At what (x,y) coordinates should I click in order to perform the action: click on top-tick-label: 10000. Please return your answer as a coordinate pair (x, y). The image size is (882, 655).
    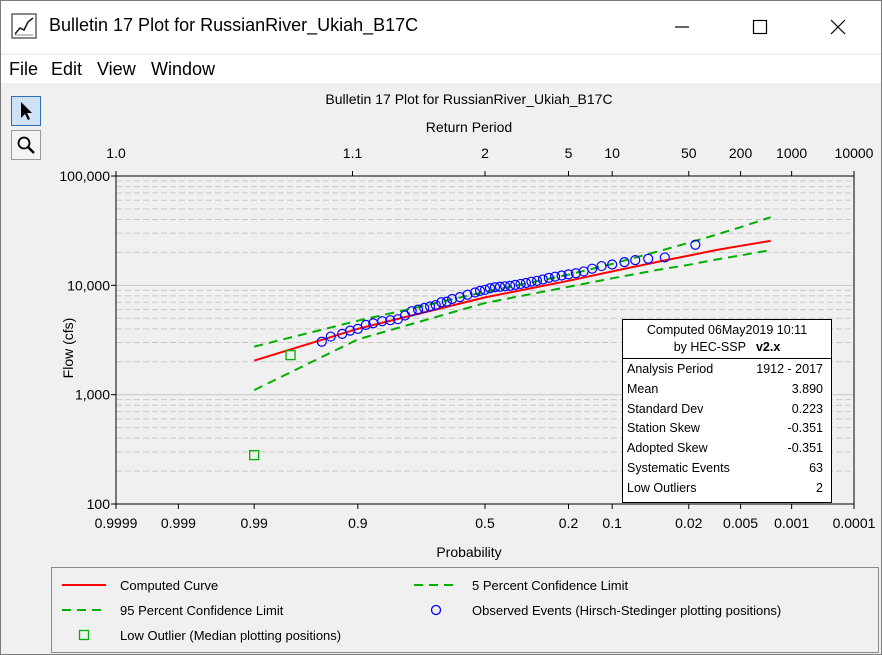
    Looking at the image, I should click on (854, 153).